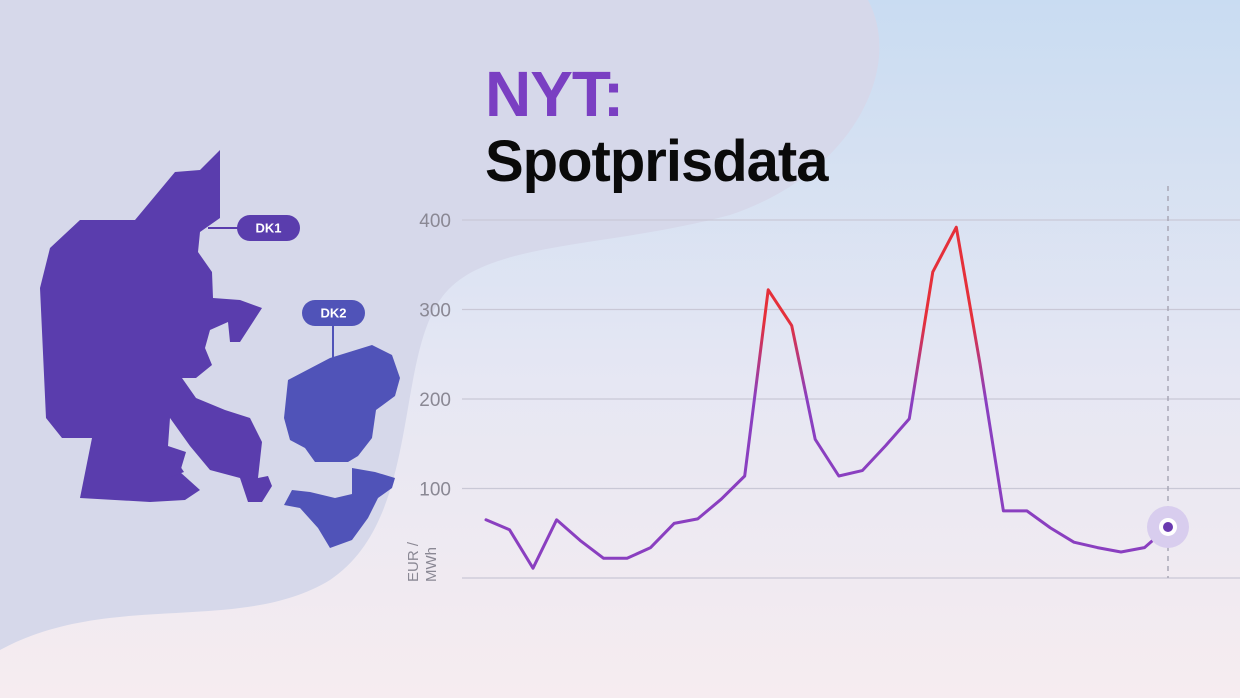  I want to click on y-axis-label-line1: EUR /, so click(413, 561).